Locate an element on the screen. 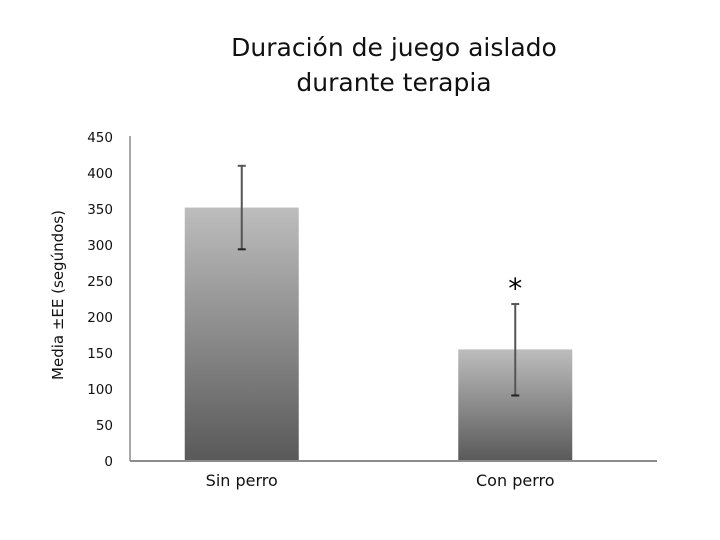  y-tick-label: 300 is located at coordinates (100, 246).